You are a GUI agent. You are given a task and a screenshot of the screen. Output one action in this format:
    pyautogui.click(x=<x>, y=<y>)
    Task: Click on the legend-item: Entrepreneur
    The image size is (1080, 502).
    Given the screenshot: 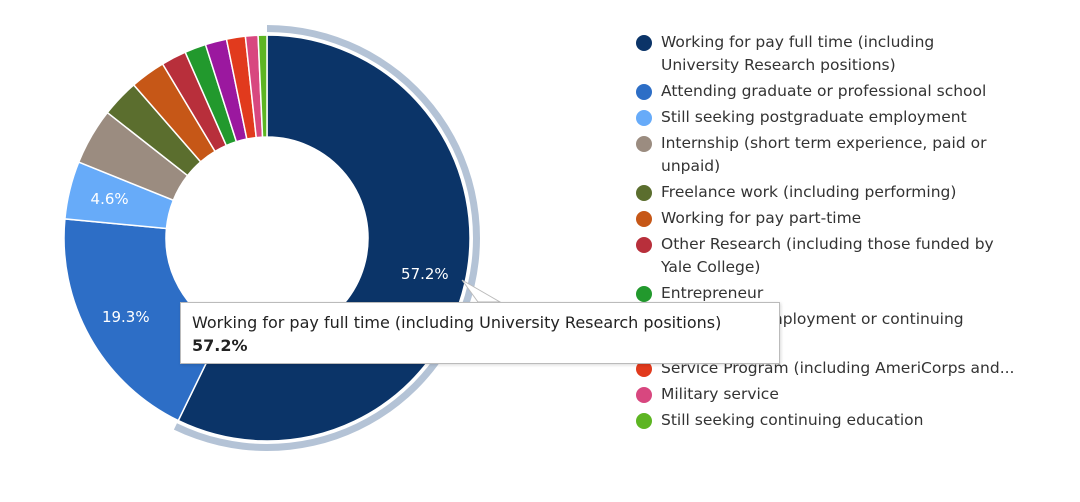 What is the action you would take?
    pyautogui.click(x=826, y=293)
    